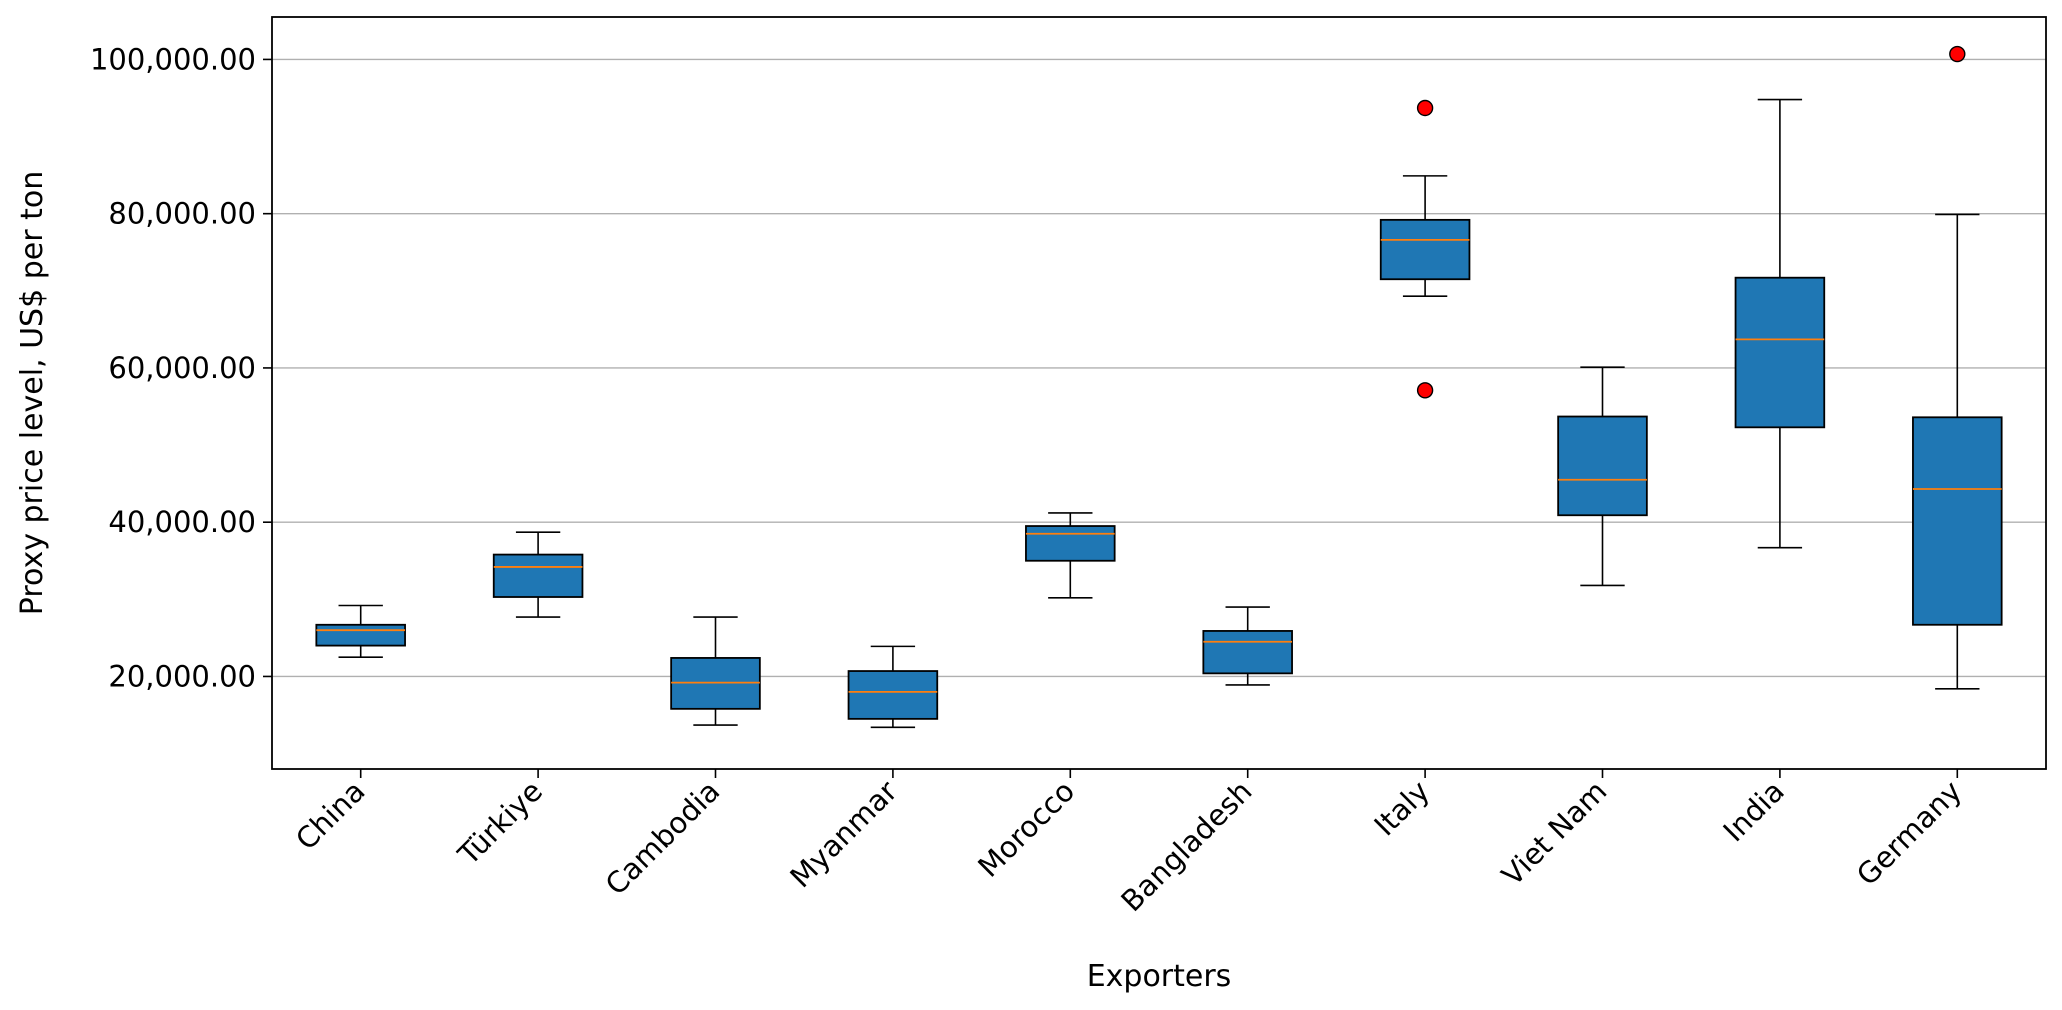 Image resolution: width=2062 pixels, height=1010 pixels. I want to click on y-tick-label: 60,000.00, so click(182, 368).